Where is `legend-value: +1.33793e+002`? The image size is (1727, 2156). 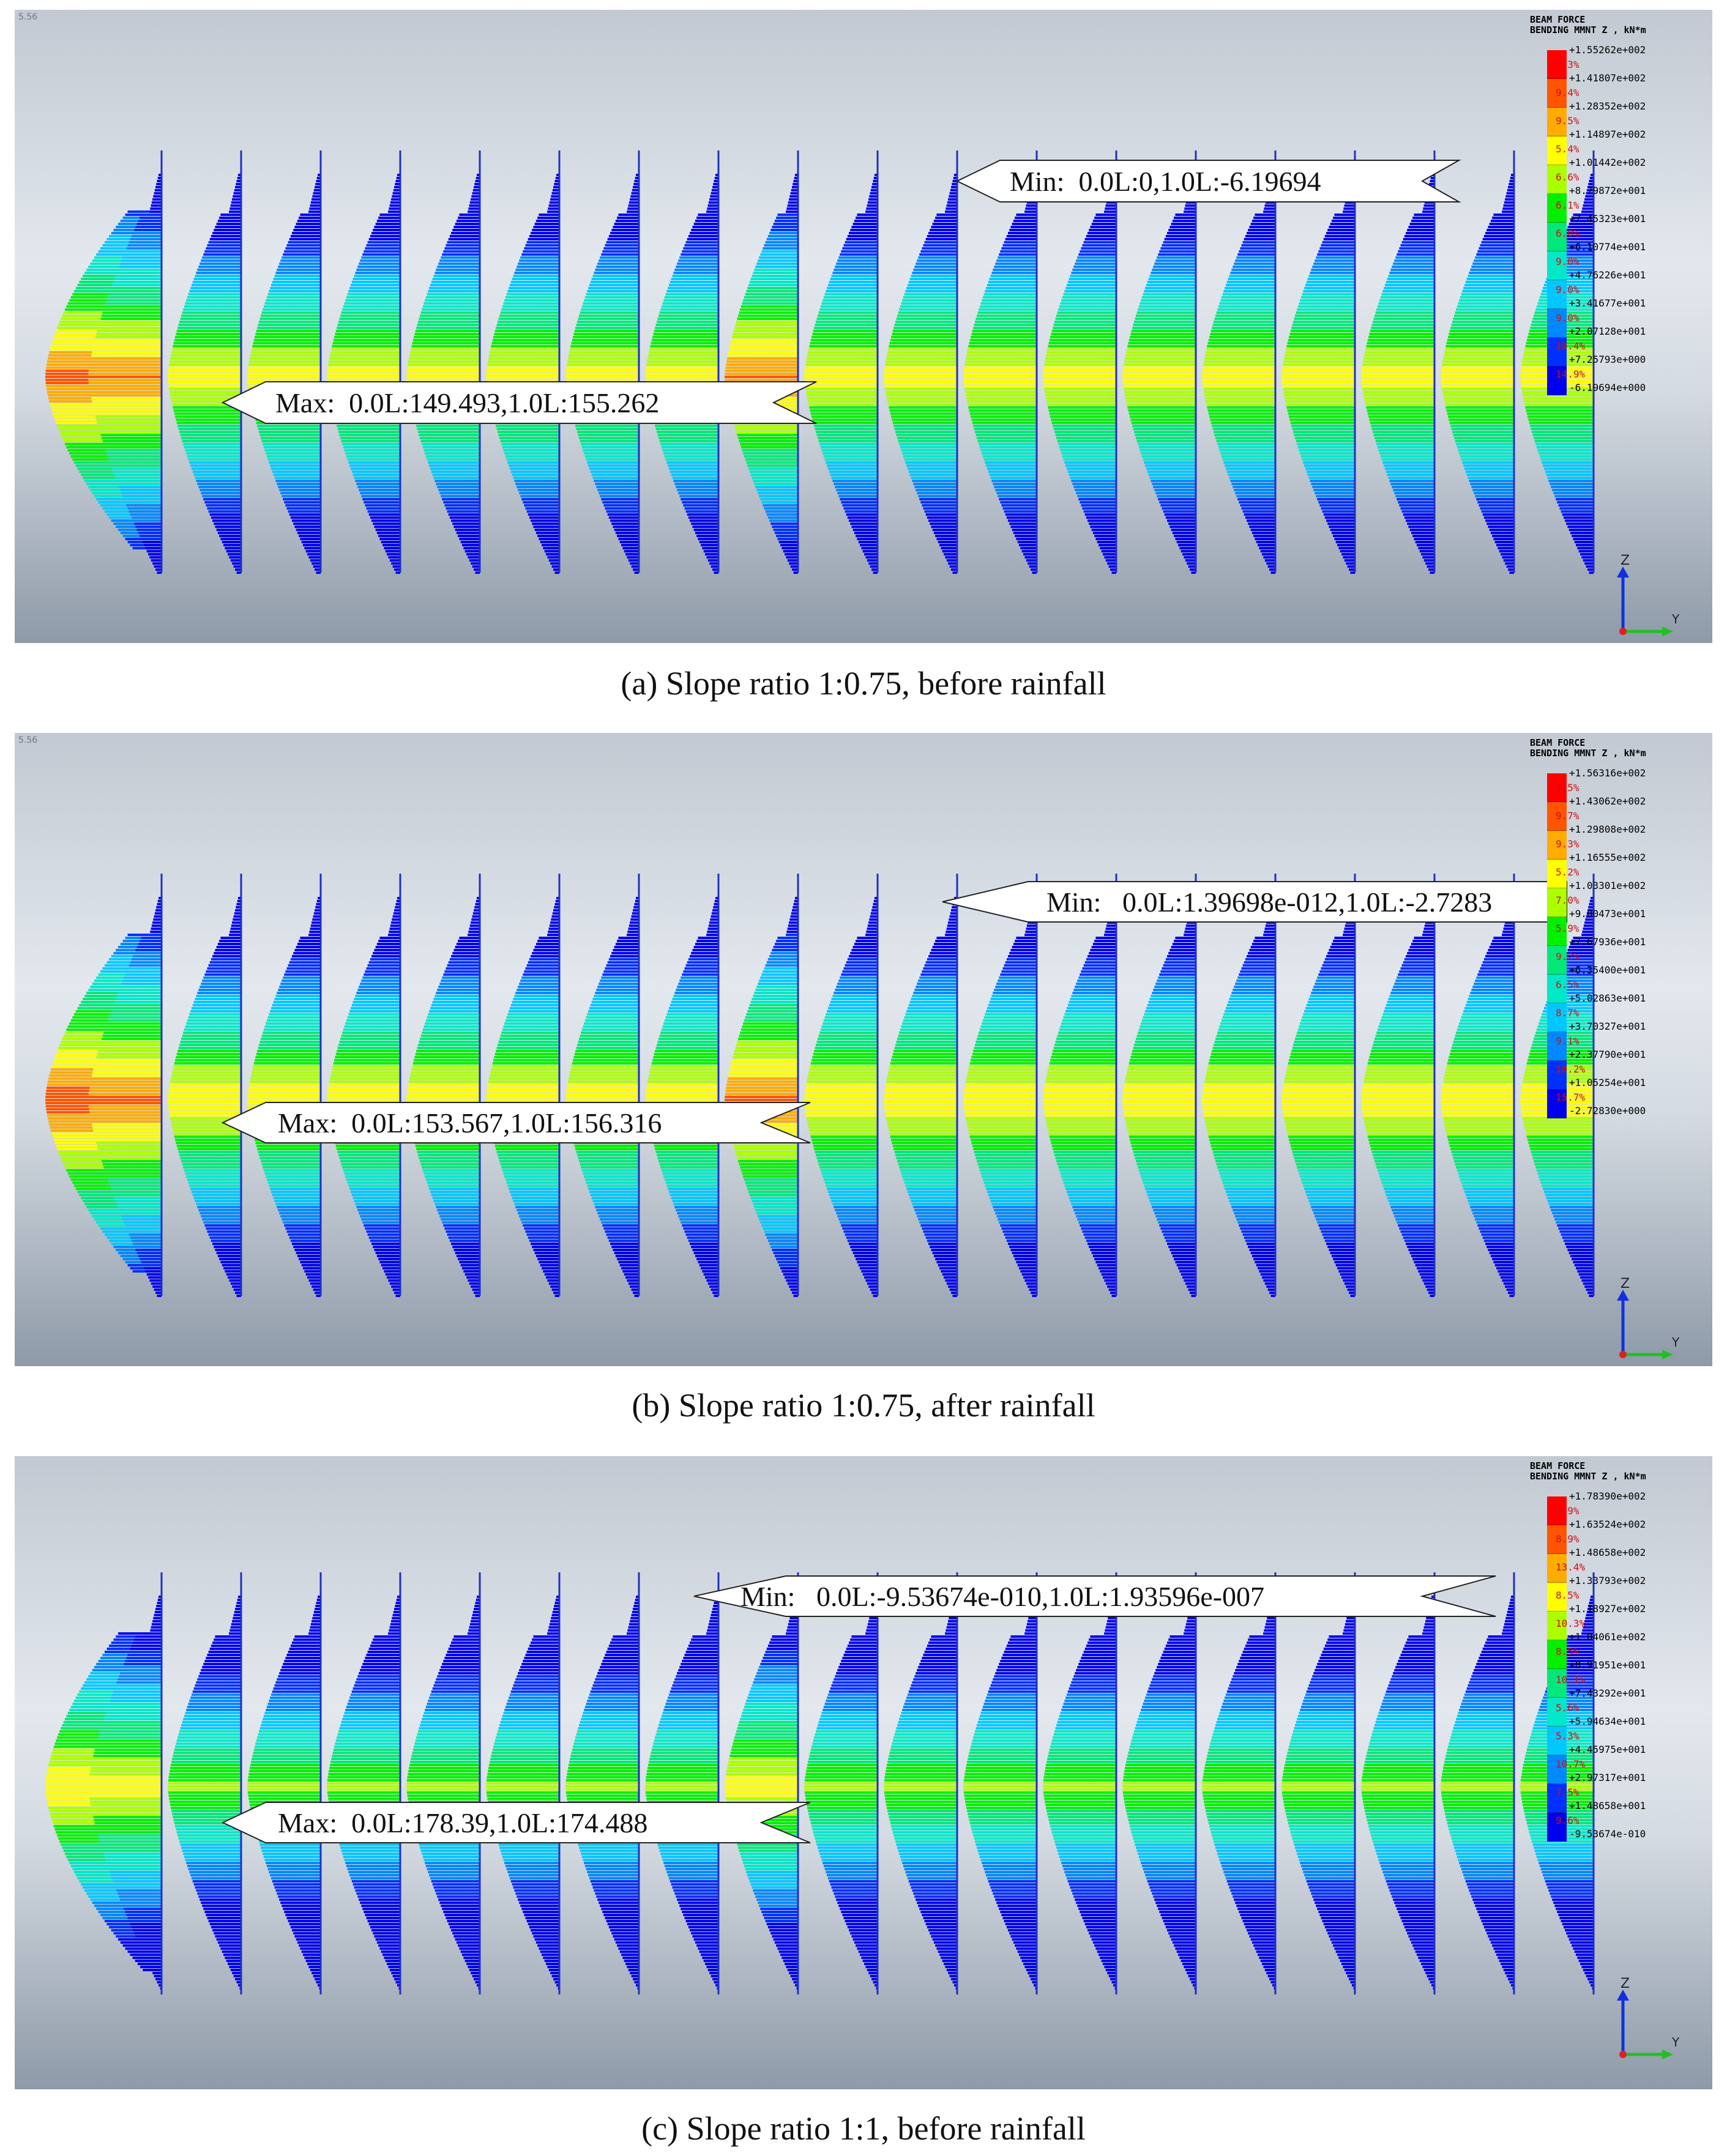 legend-value: +1.33793e+002 is located at coordinates (1607, 1580).